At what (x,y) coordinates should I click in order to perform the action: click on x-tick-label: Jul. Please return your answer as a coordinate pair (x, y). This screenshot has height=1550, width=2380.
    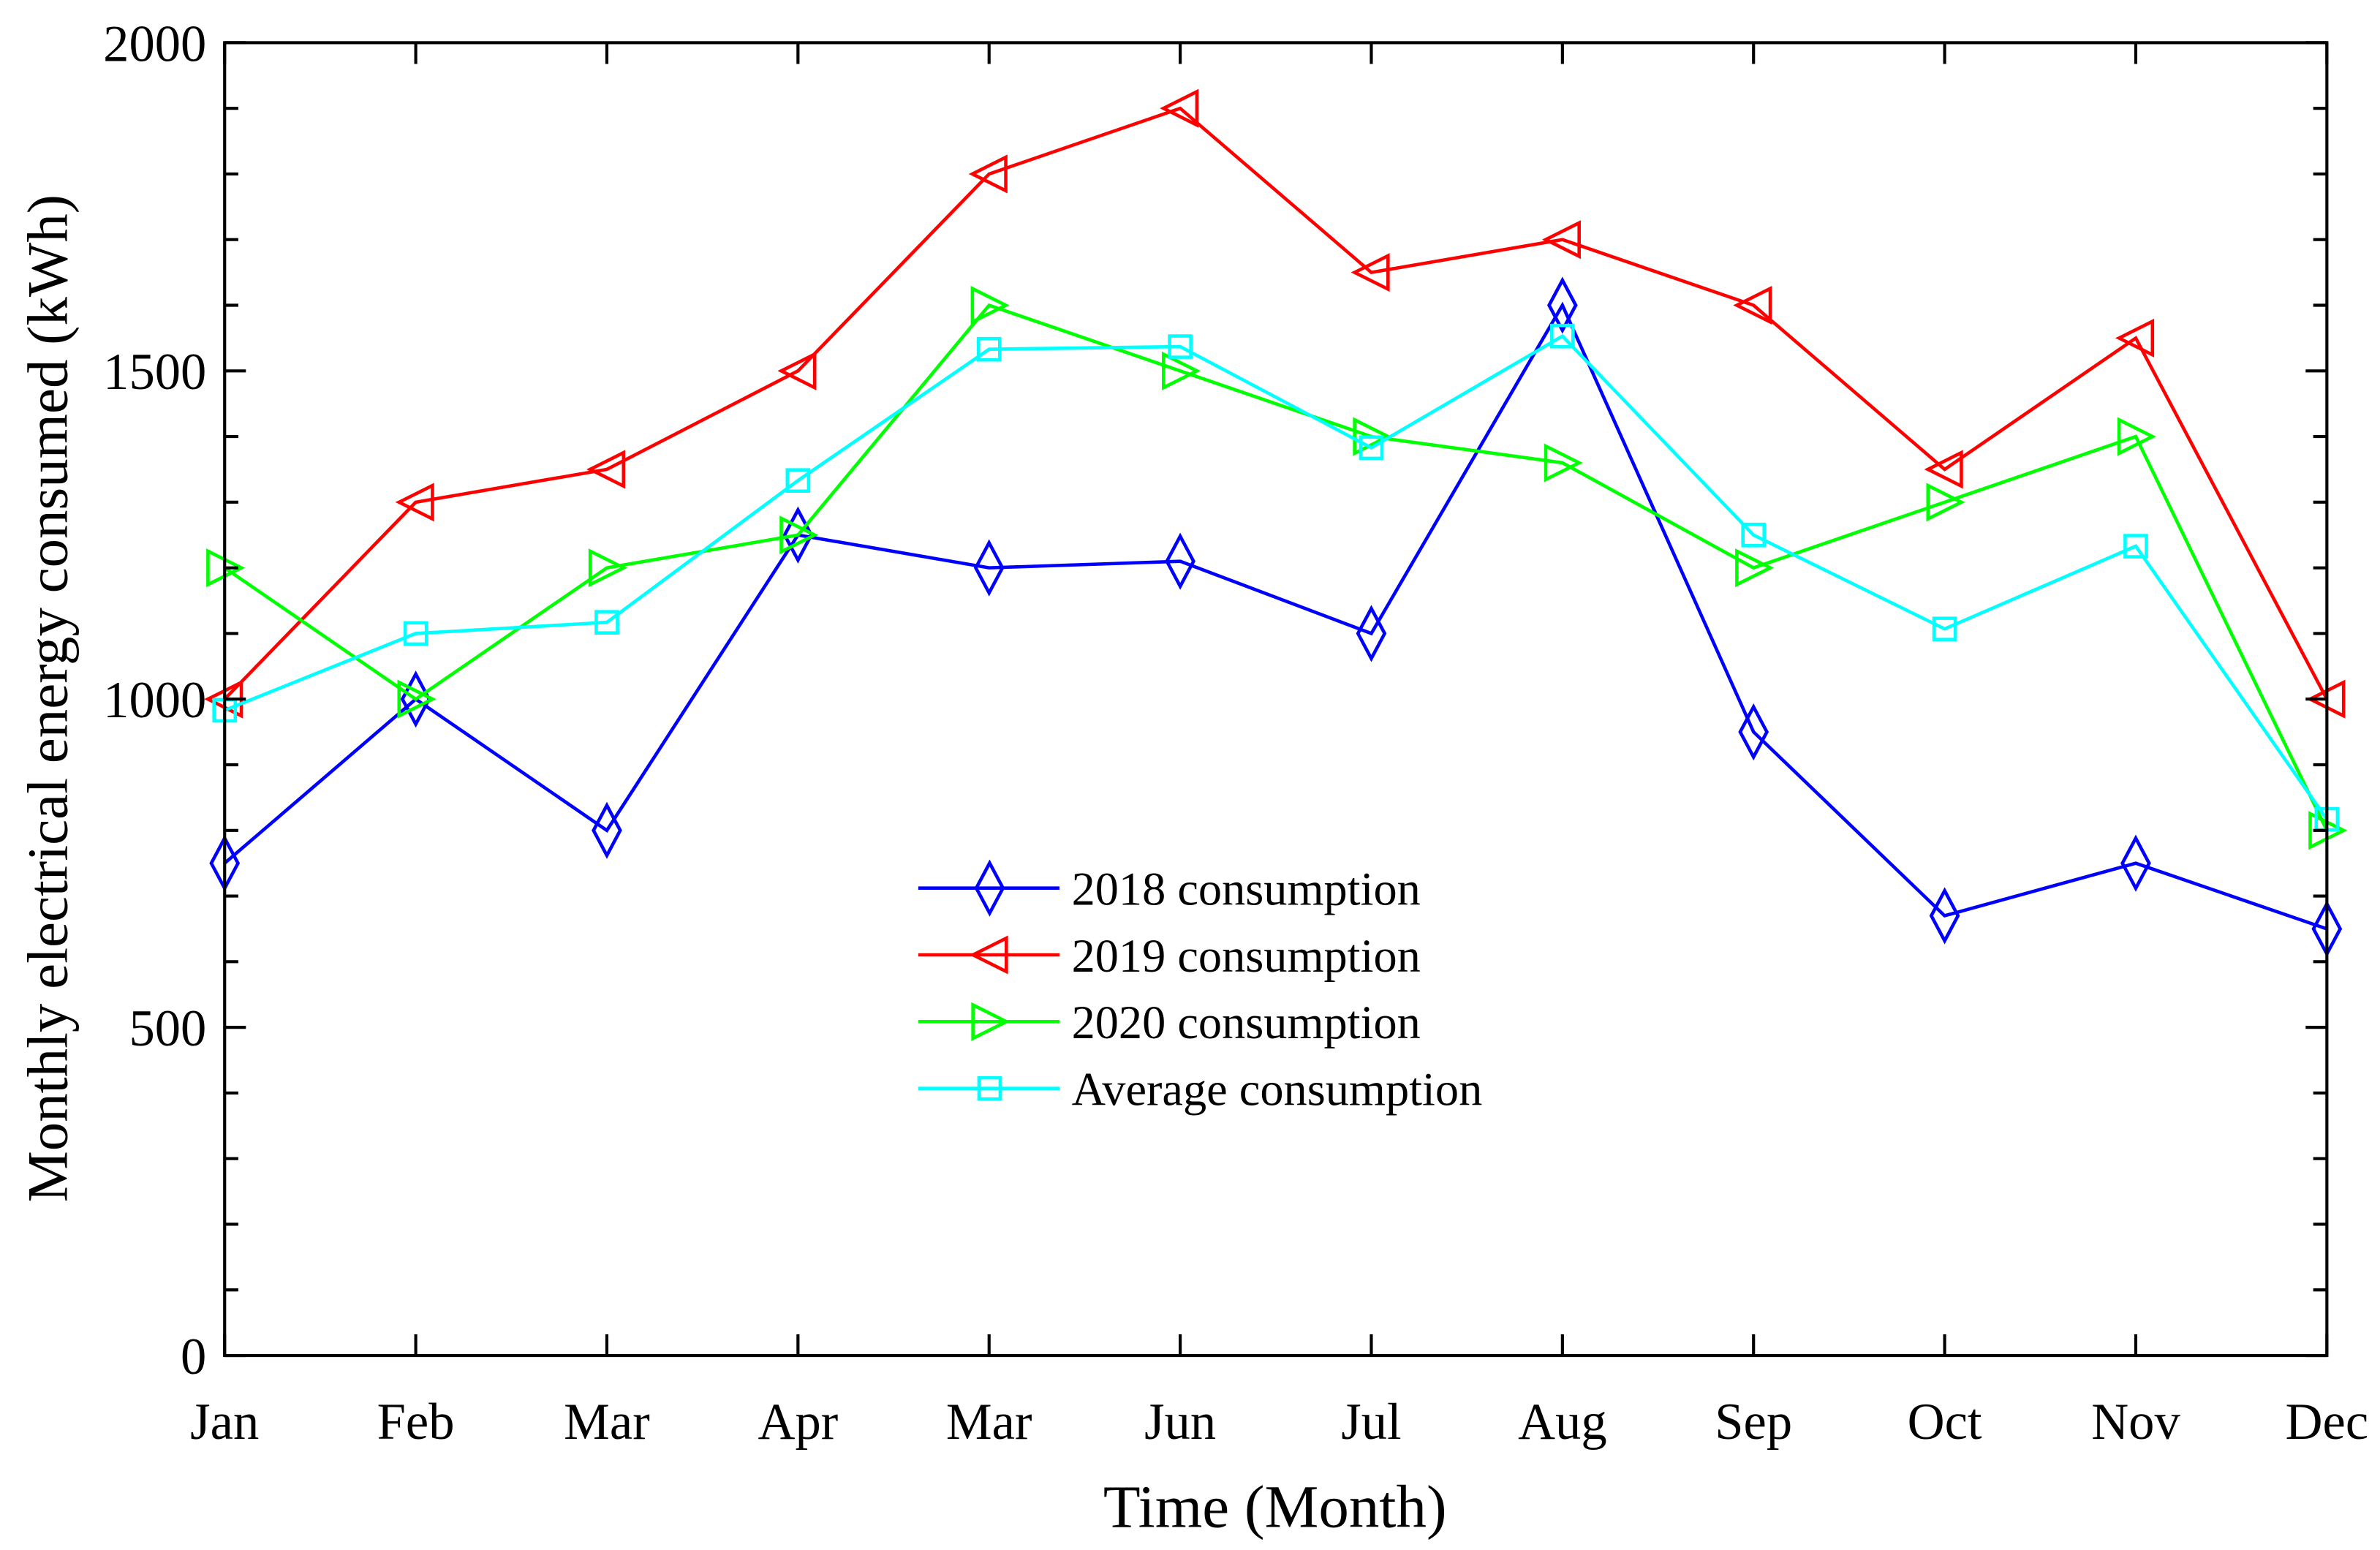
    Looking at the image, I should click on (1371, 1422).